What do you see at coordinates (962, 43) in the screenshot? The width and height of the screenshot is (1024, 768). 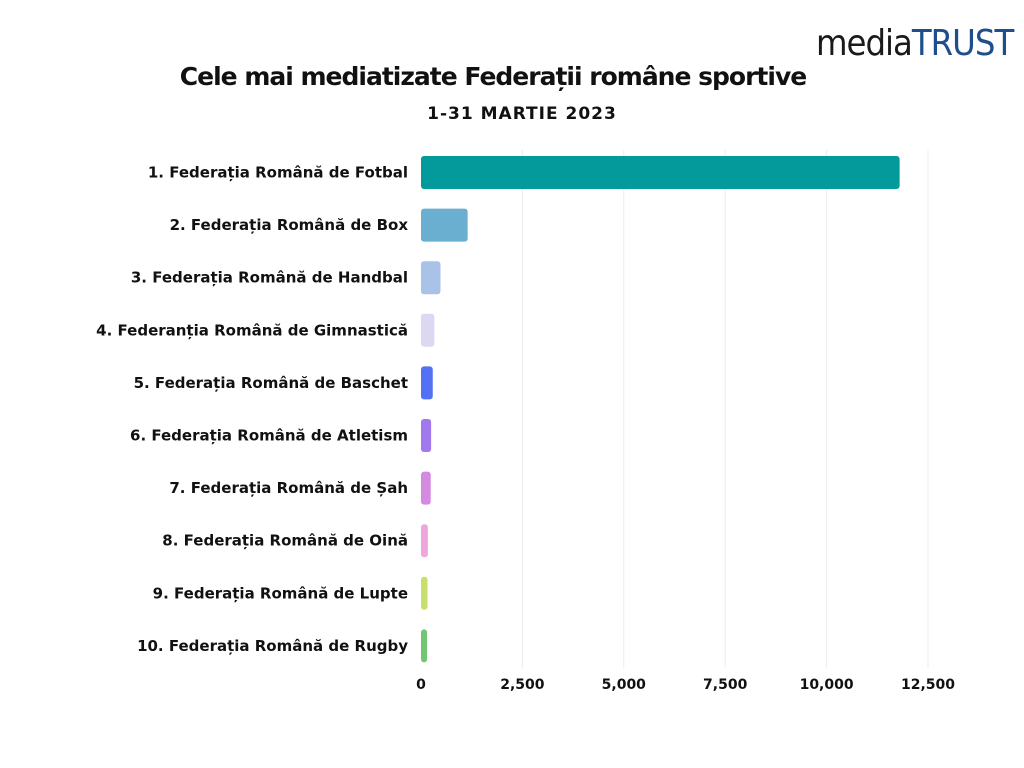 I see `logo-part-trust: TRUST` at bounding box center [962, 43].